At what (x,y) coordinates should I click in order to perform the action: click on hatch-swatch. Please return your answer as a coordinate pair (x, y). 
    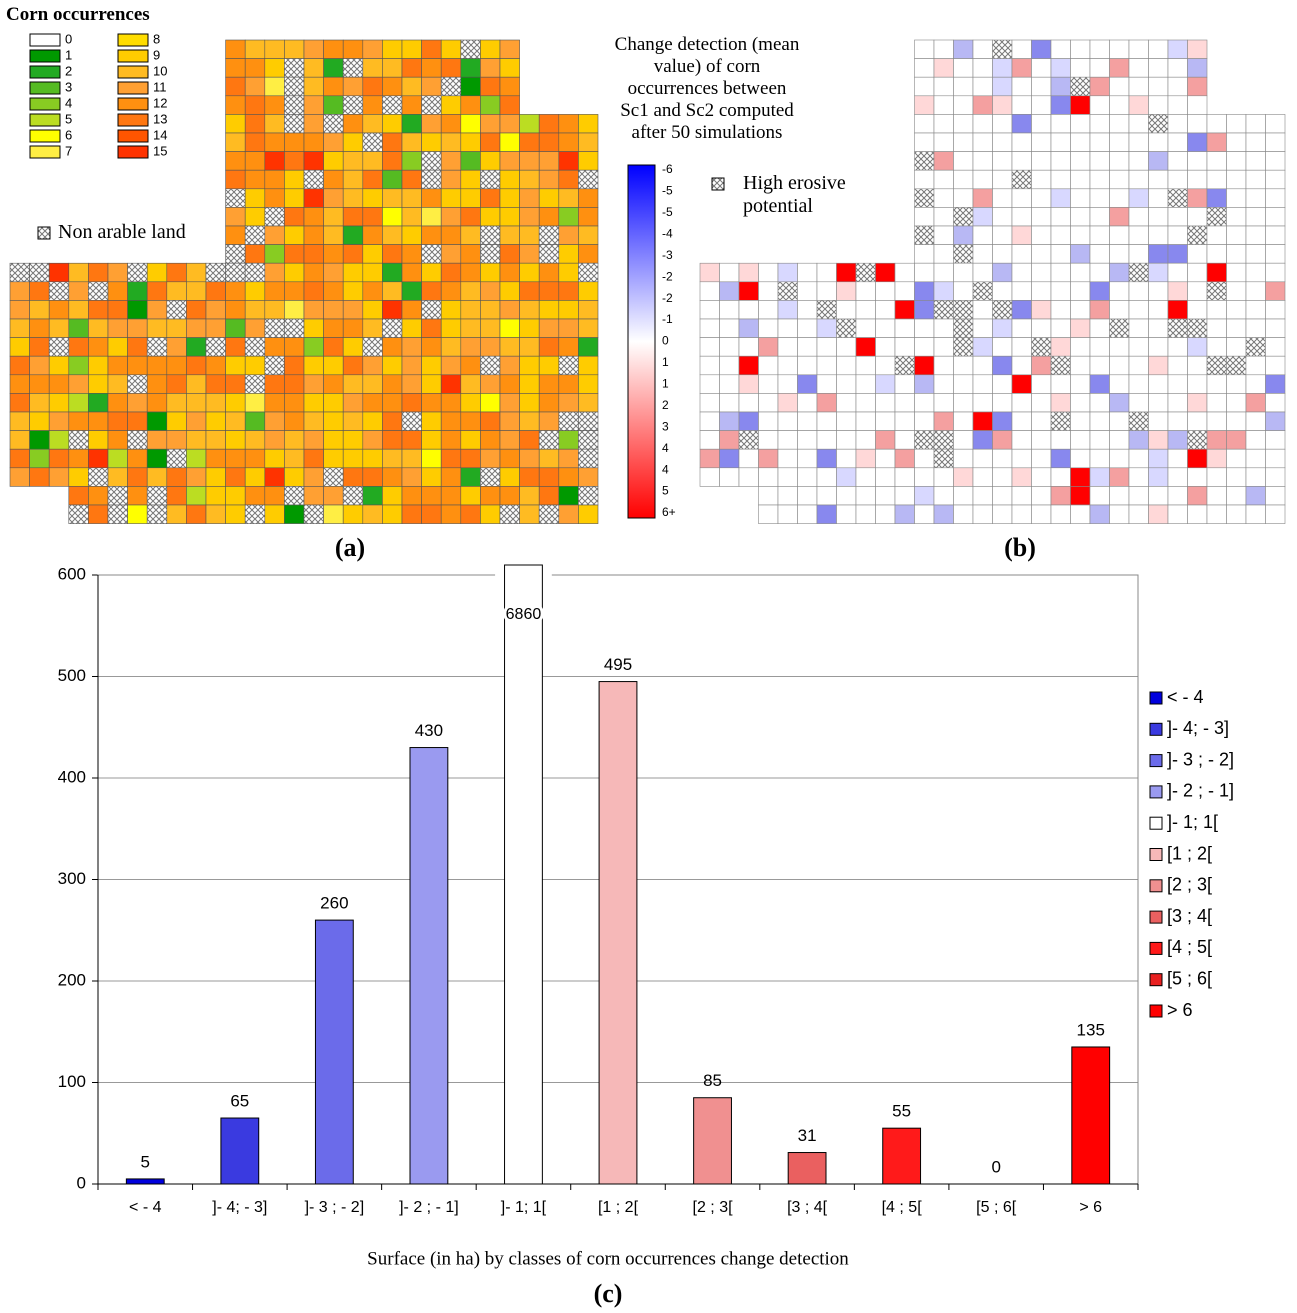
    Looking at the image, I should click on (718, 184).